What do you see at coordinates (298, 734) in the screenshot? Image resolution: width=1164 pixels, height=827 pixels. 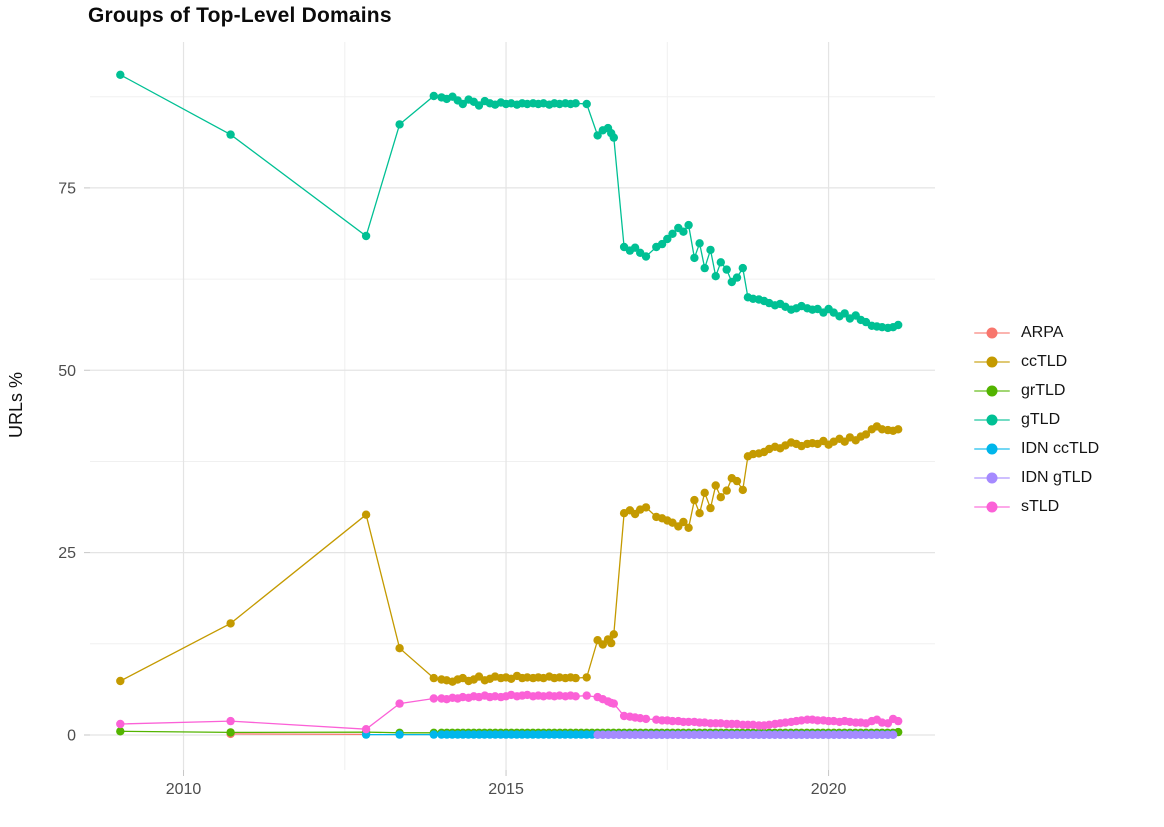 I see `series-arpa` at bounding box center [298, 734].